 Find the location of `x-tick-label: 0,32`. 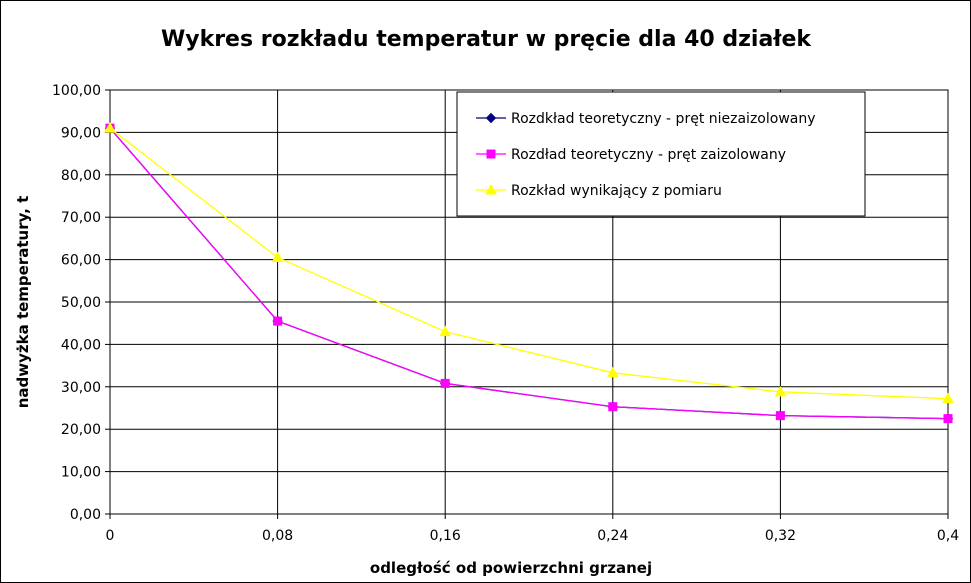

x-tick-label: 0,32 is located at coordinates (780, 536).